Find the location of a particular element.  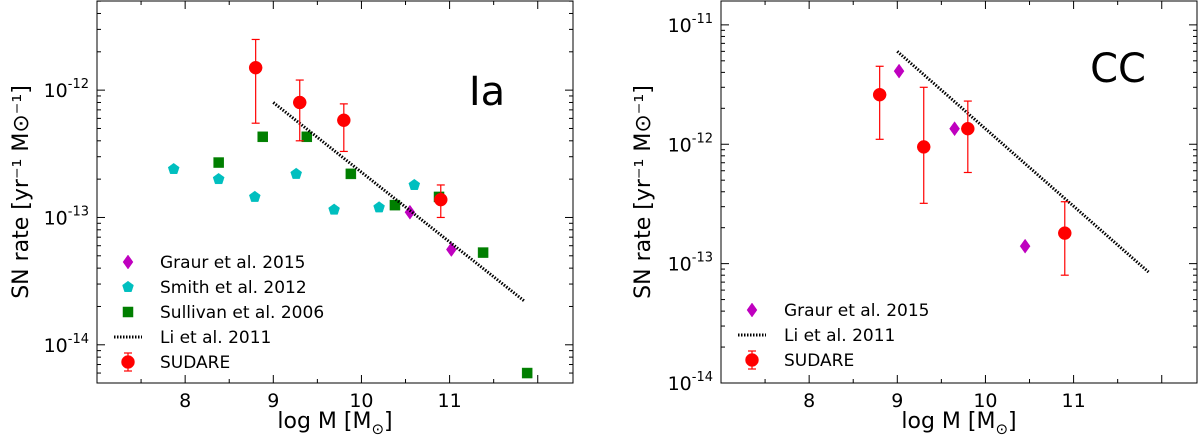

trend-line is located at coordinates (399, 202).